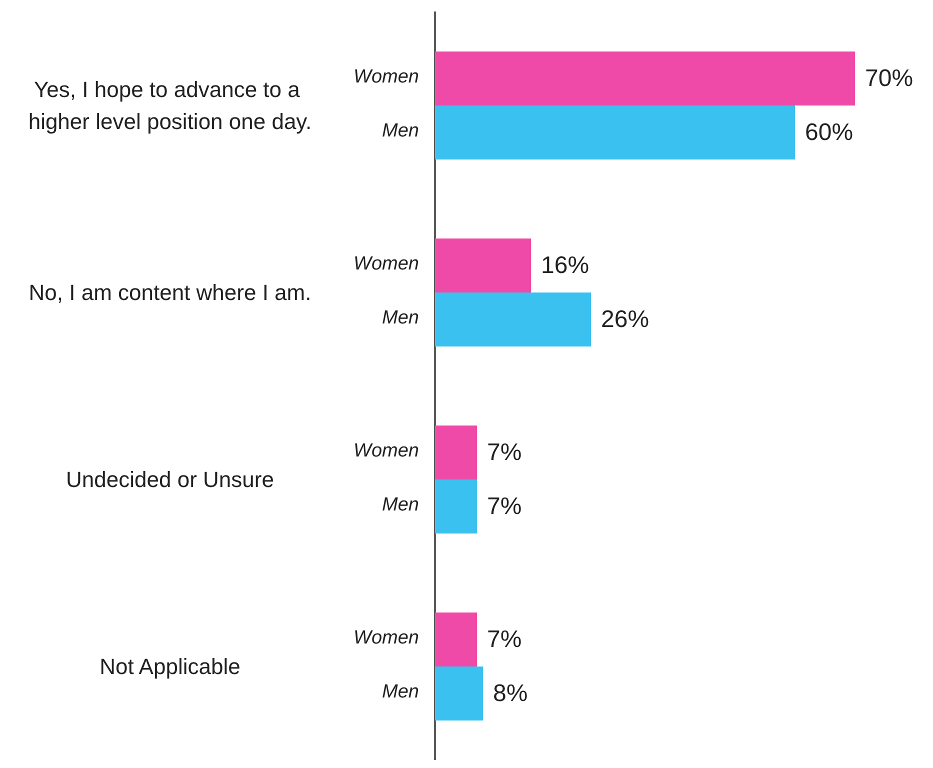  What do you see at coordinates (510, 693) in the screenshot?
I see `data-label: 8%` at bounding box center [510, 693].